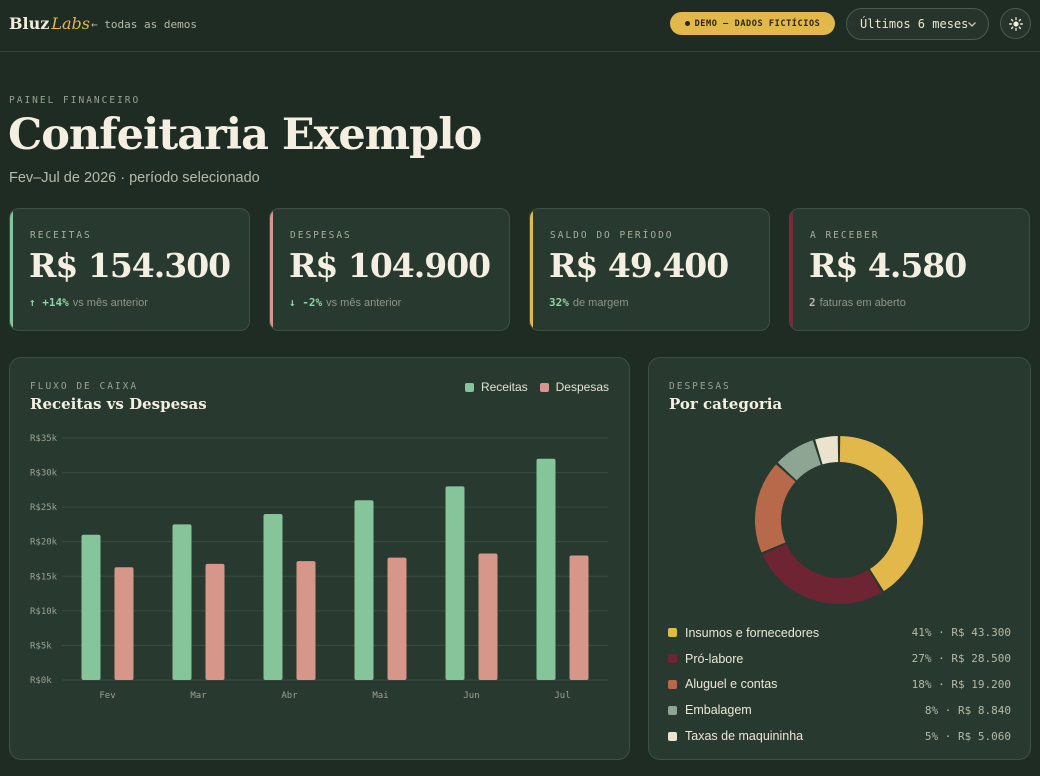 The width and height of the screenshot is (1040, 776). What do you see at coordinates (61, 235) in the screenshot?
I see `kpi-label: RECEITAS` at bounding box center [61, 235].